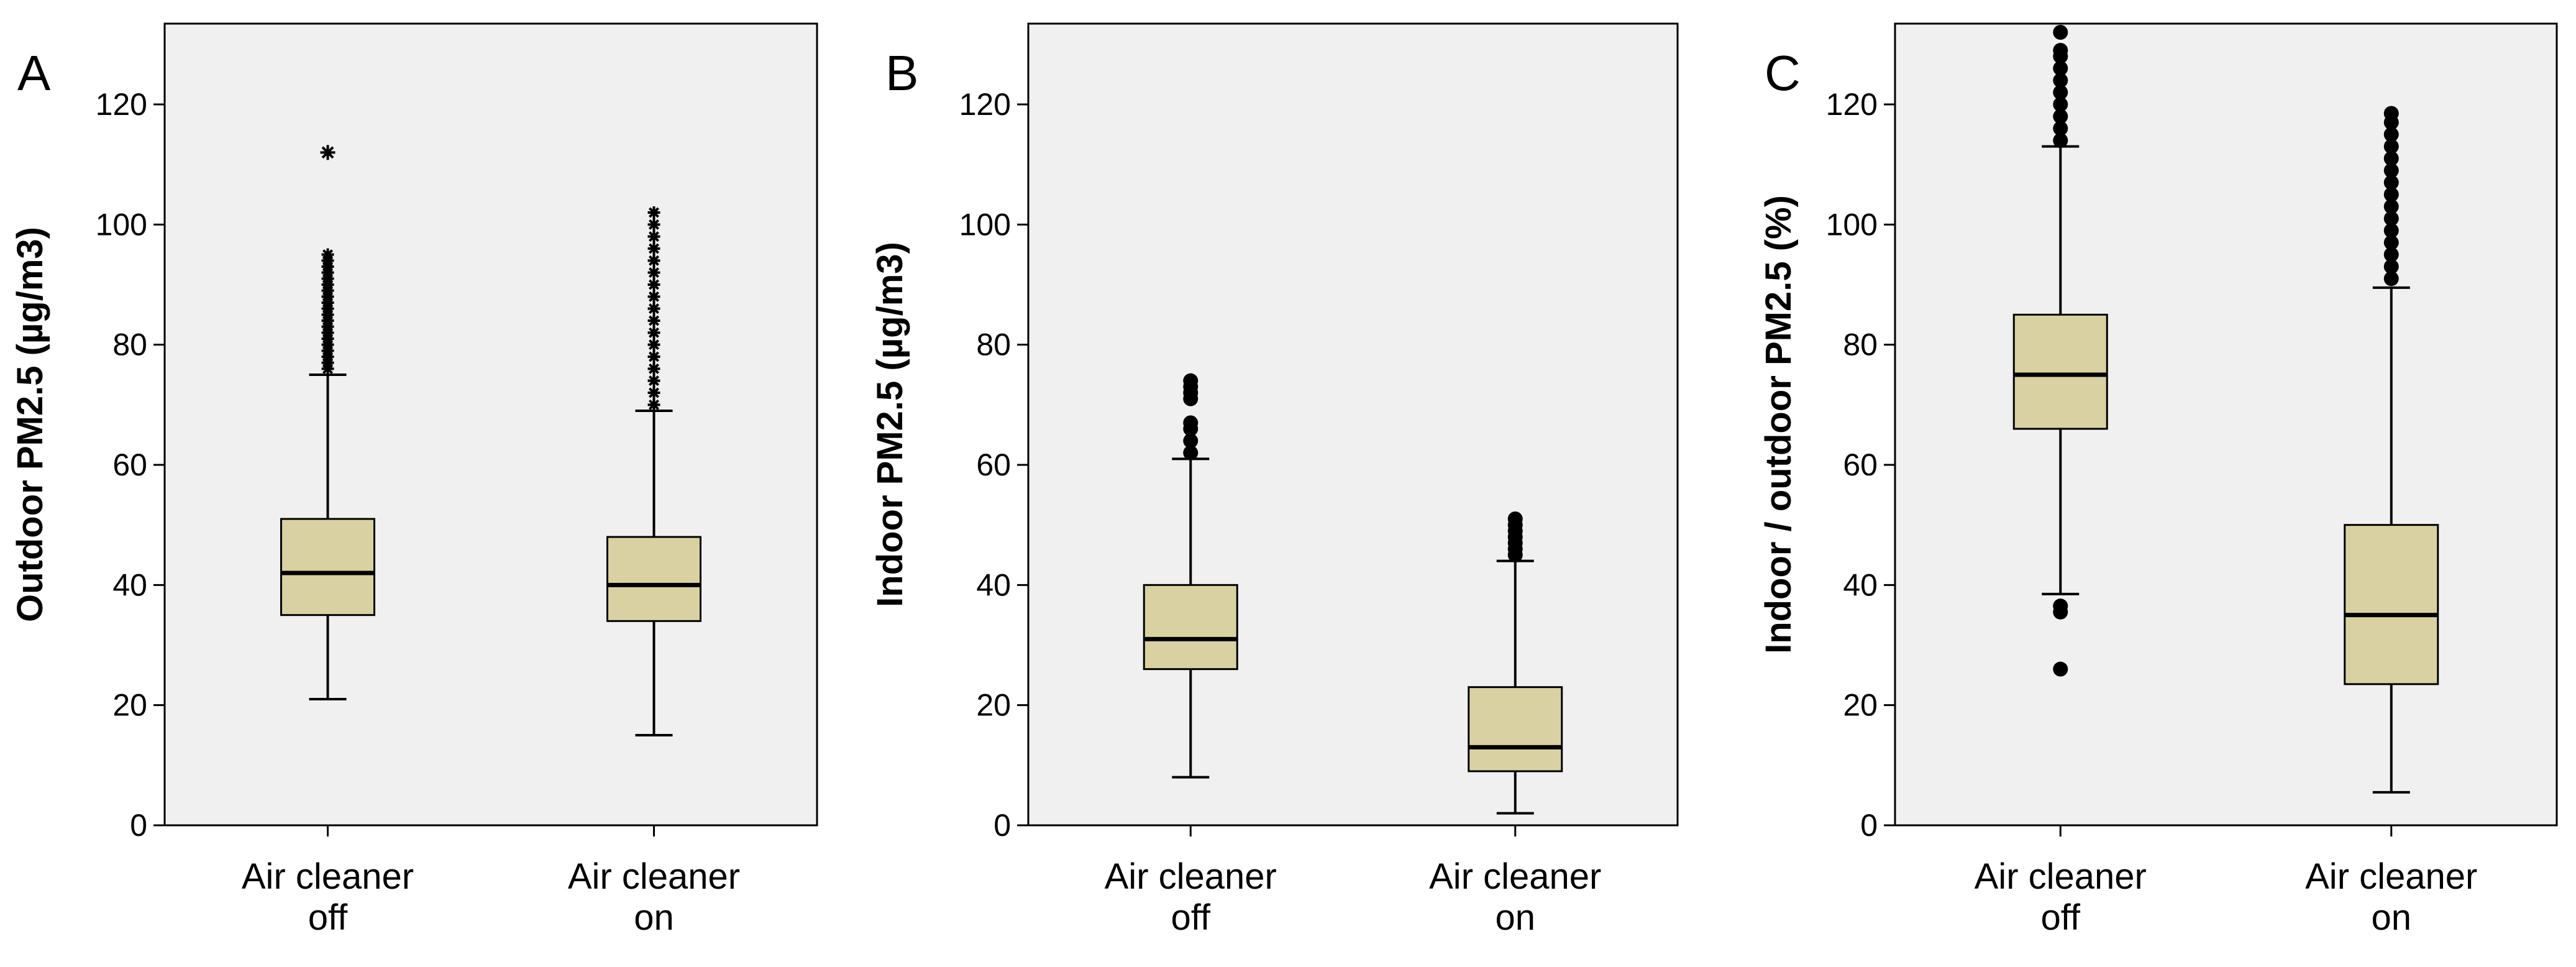  Describe the element at coordinates (34, 73) in the screenshot. I see `panel-label: A` at that location.